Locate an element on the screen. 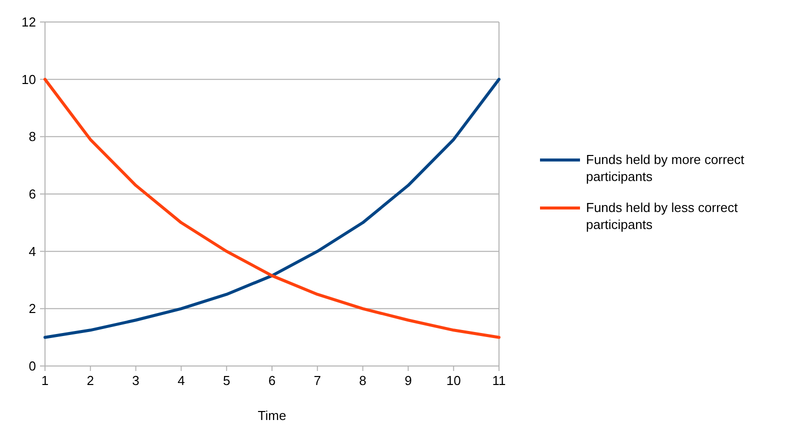 The width and height of the screenshot is (801, 428). x-tick-label: 1 is located at coordinates (45, 380).